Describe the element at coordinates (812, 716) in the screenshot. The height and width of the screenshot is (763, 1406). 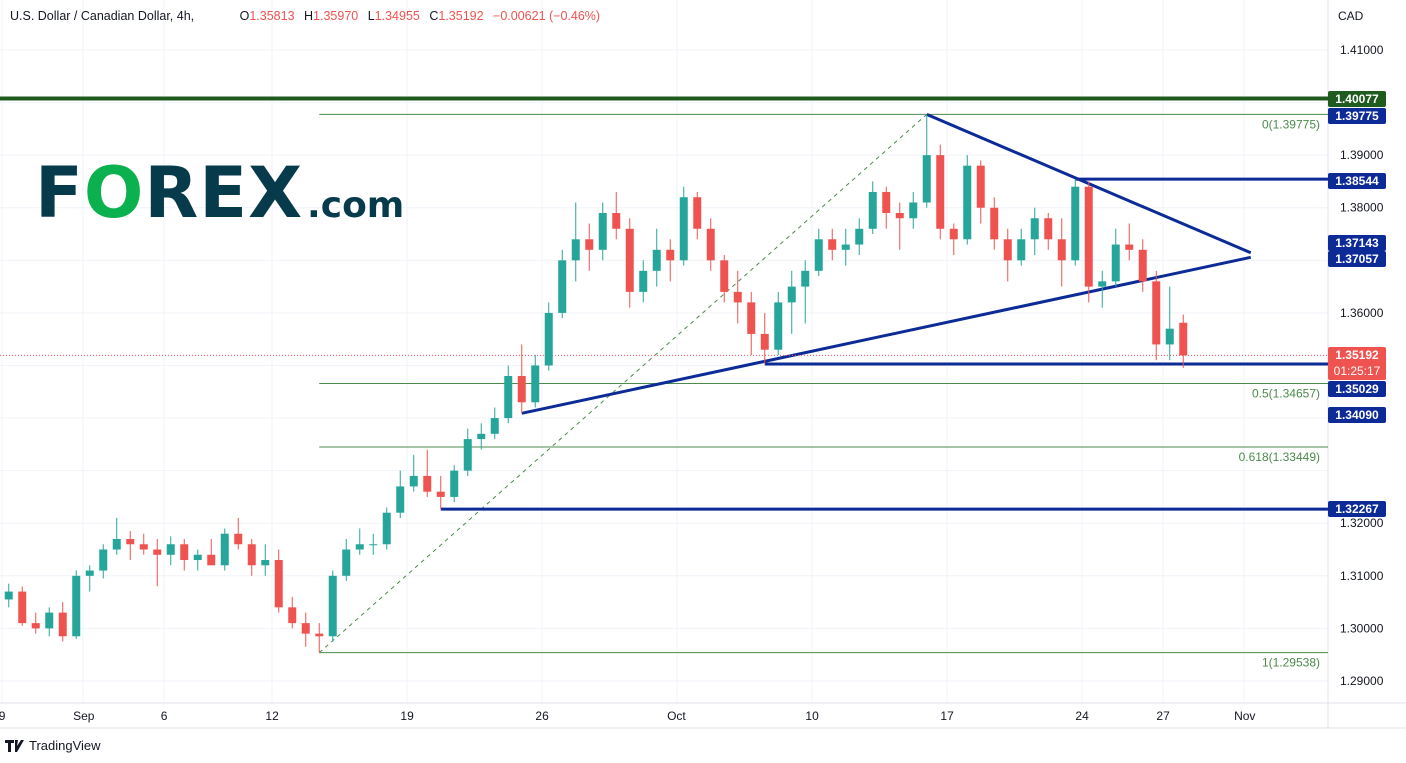
I see `time-tick-label: 10` at that location.